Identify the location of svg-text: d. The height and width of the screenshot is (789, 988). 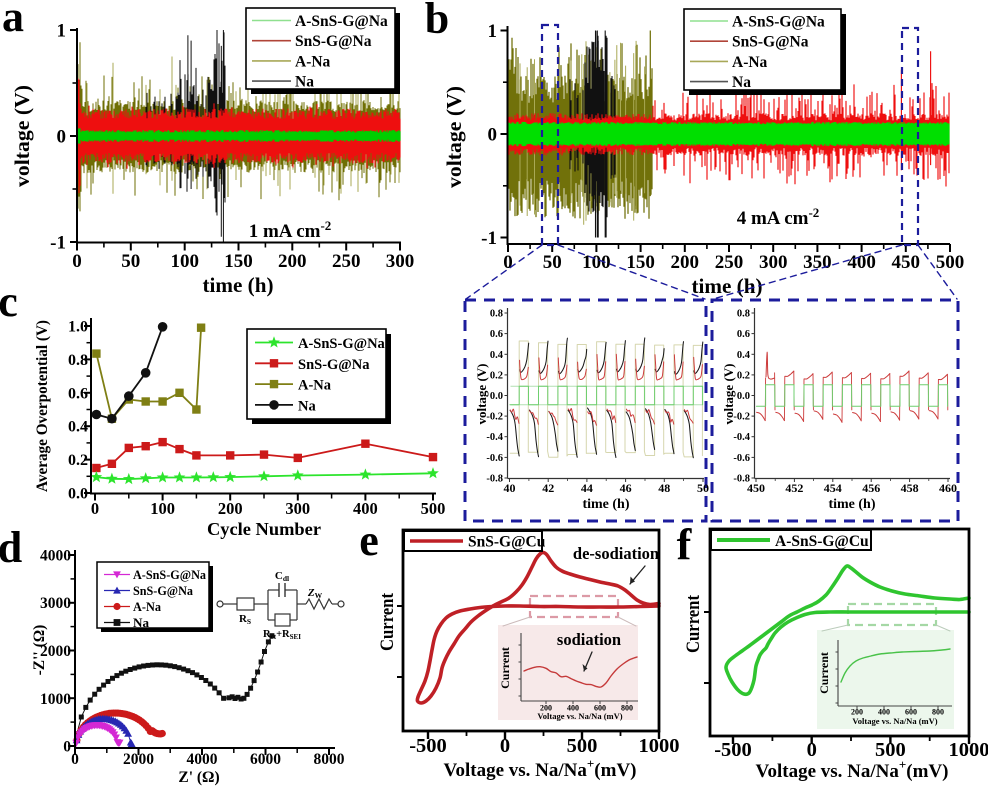
(11, 547).